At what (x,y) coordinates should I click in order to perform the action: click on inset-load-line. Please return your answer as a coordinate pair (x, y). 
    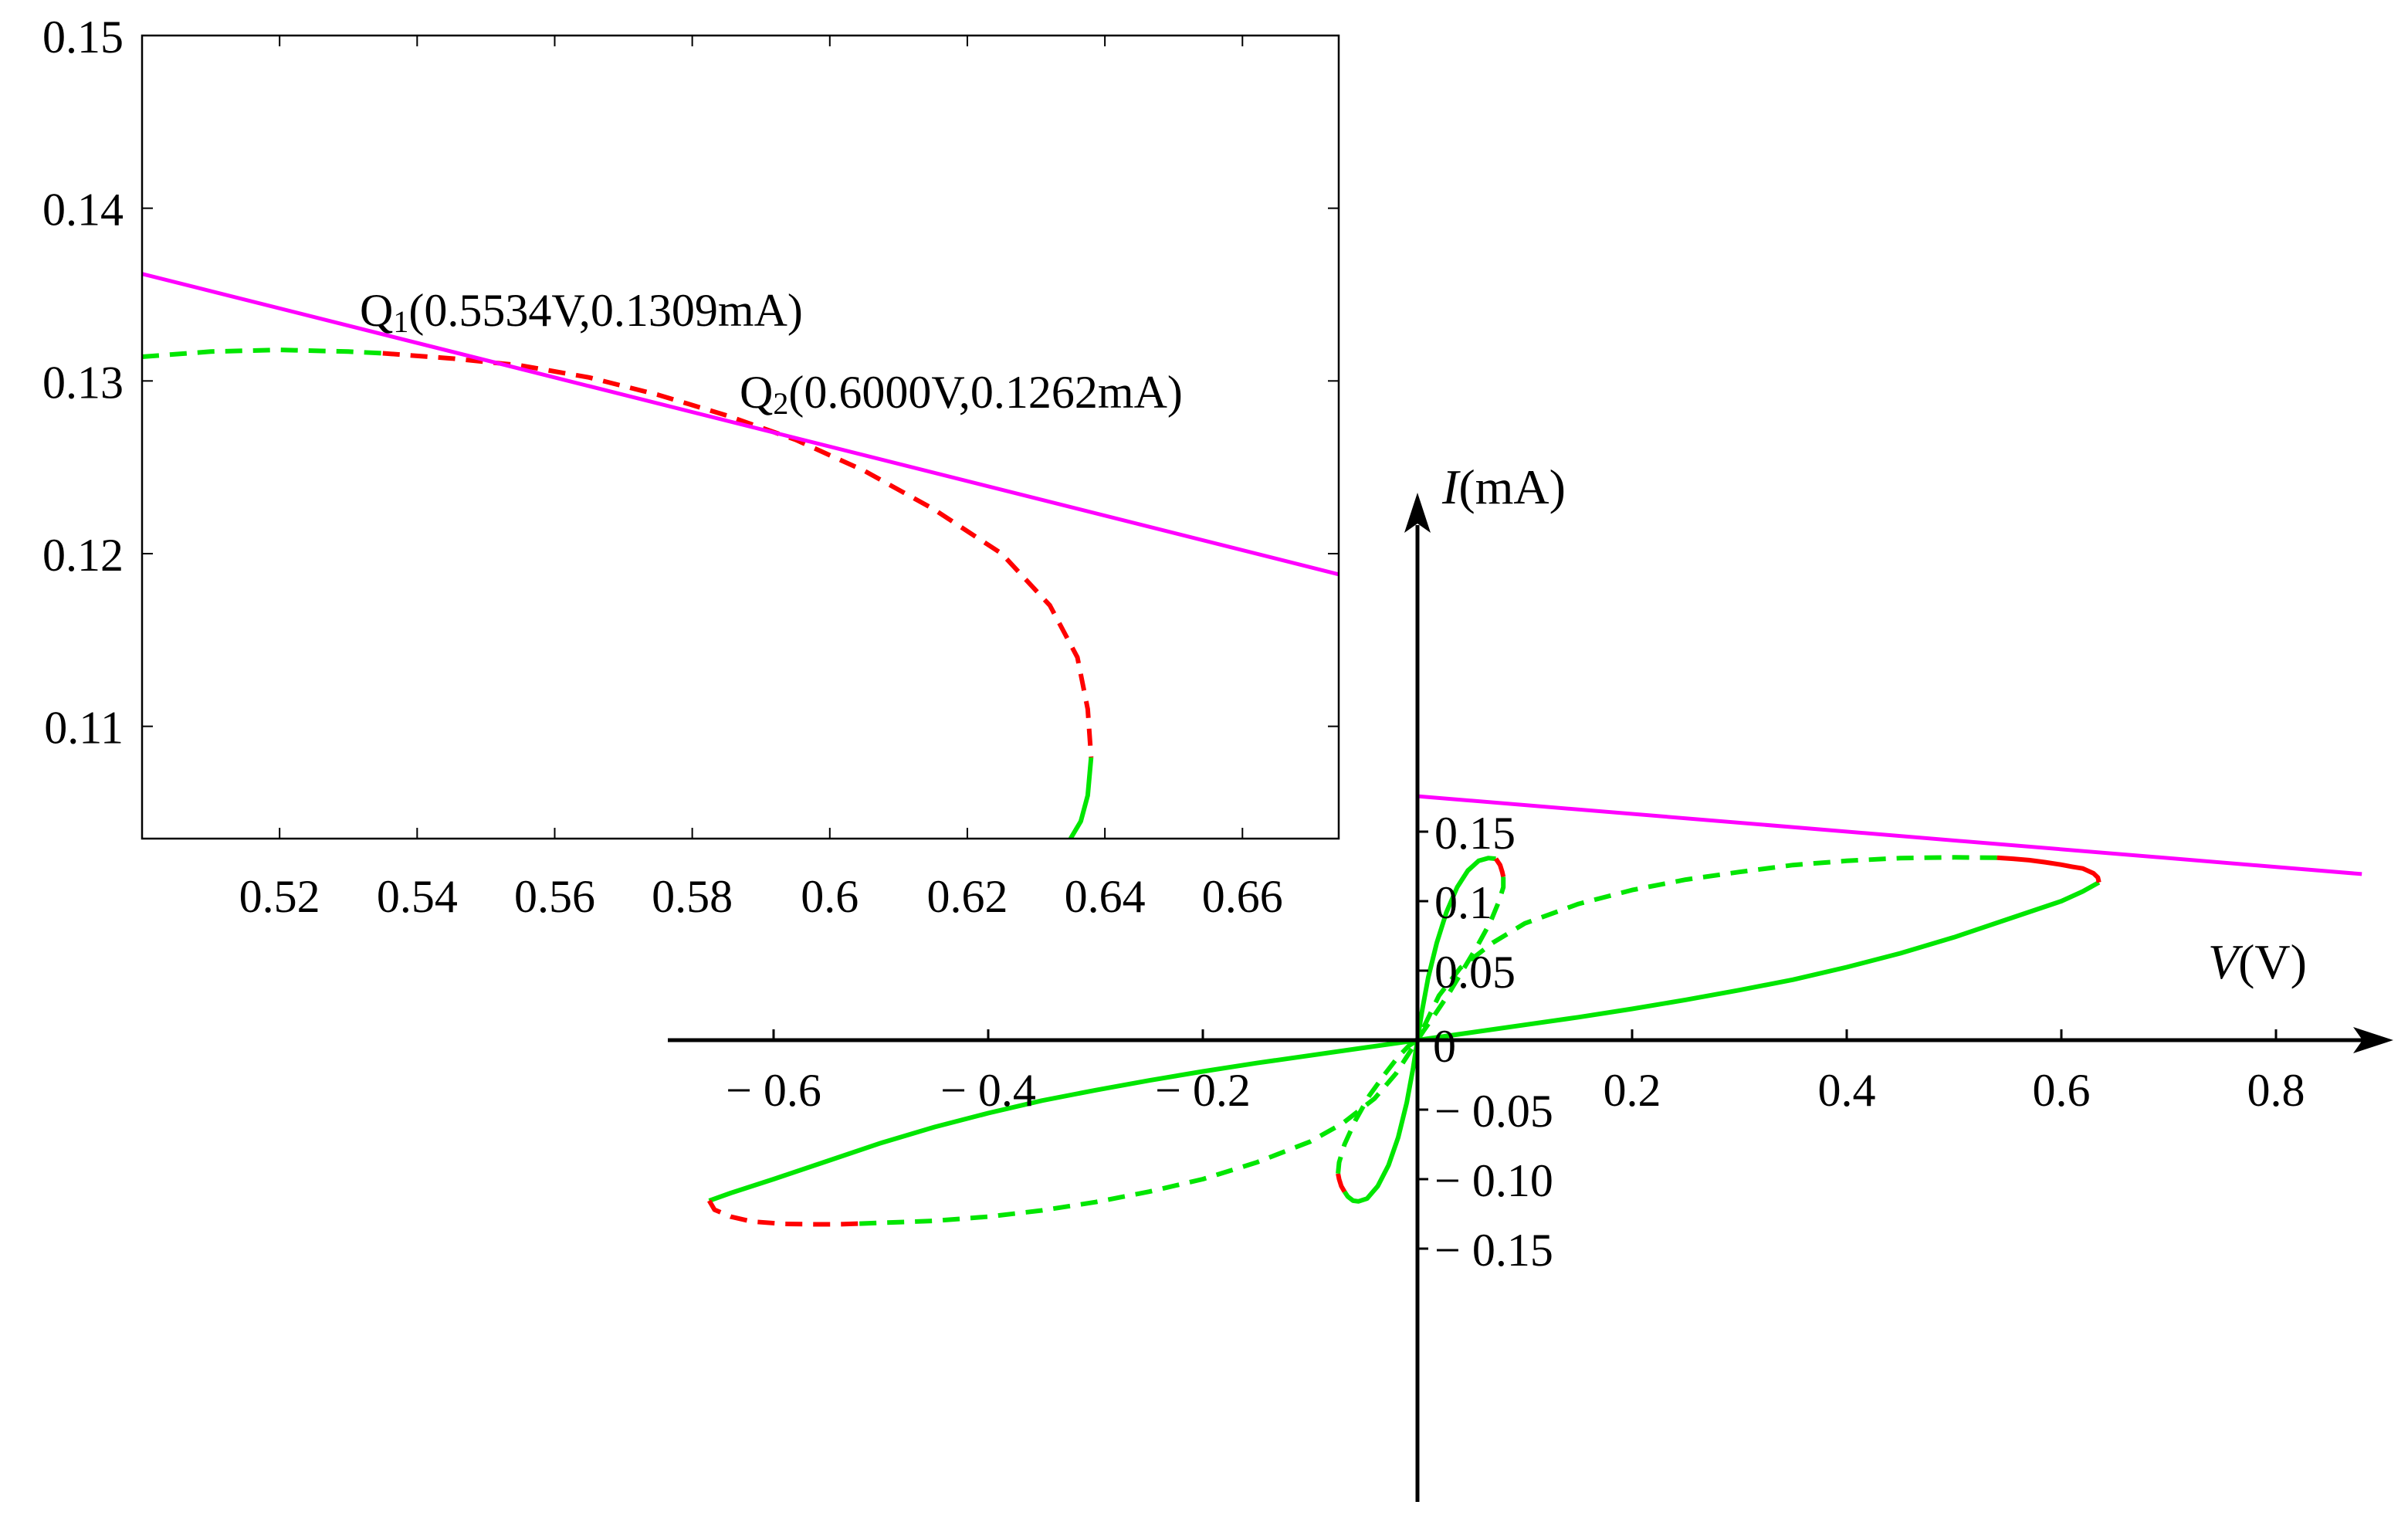
    Looking at the image, I should click on (740, 424).